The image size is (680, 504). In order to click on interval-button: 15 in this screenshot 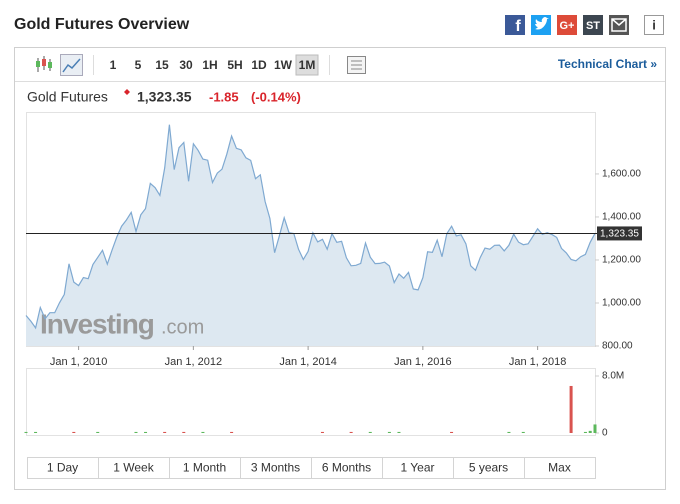, I will do `click(162, 65)`.